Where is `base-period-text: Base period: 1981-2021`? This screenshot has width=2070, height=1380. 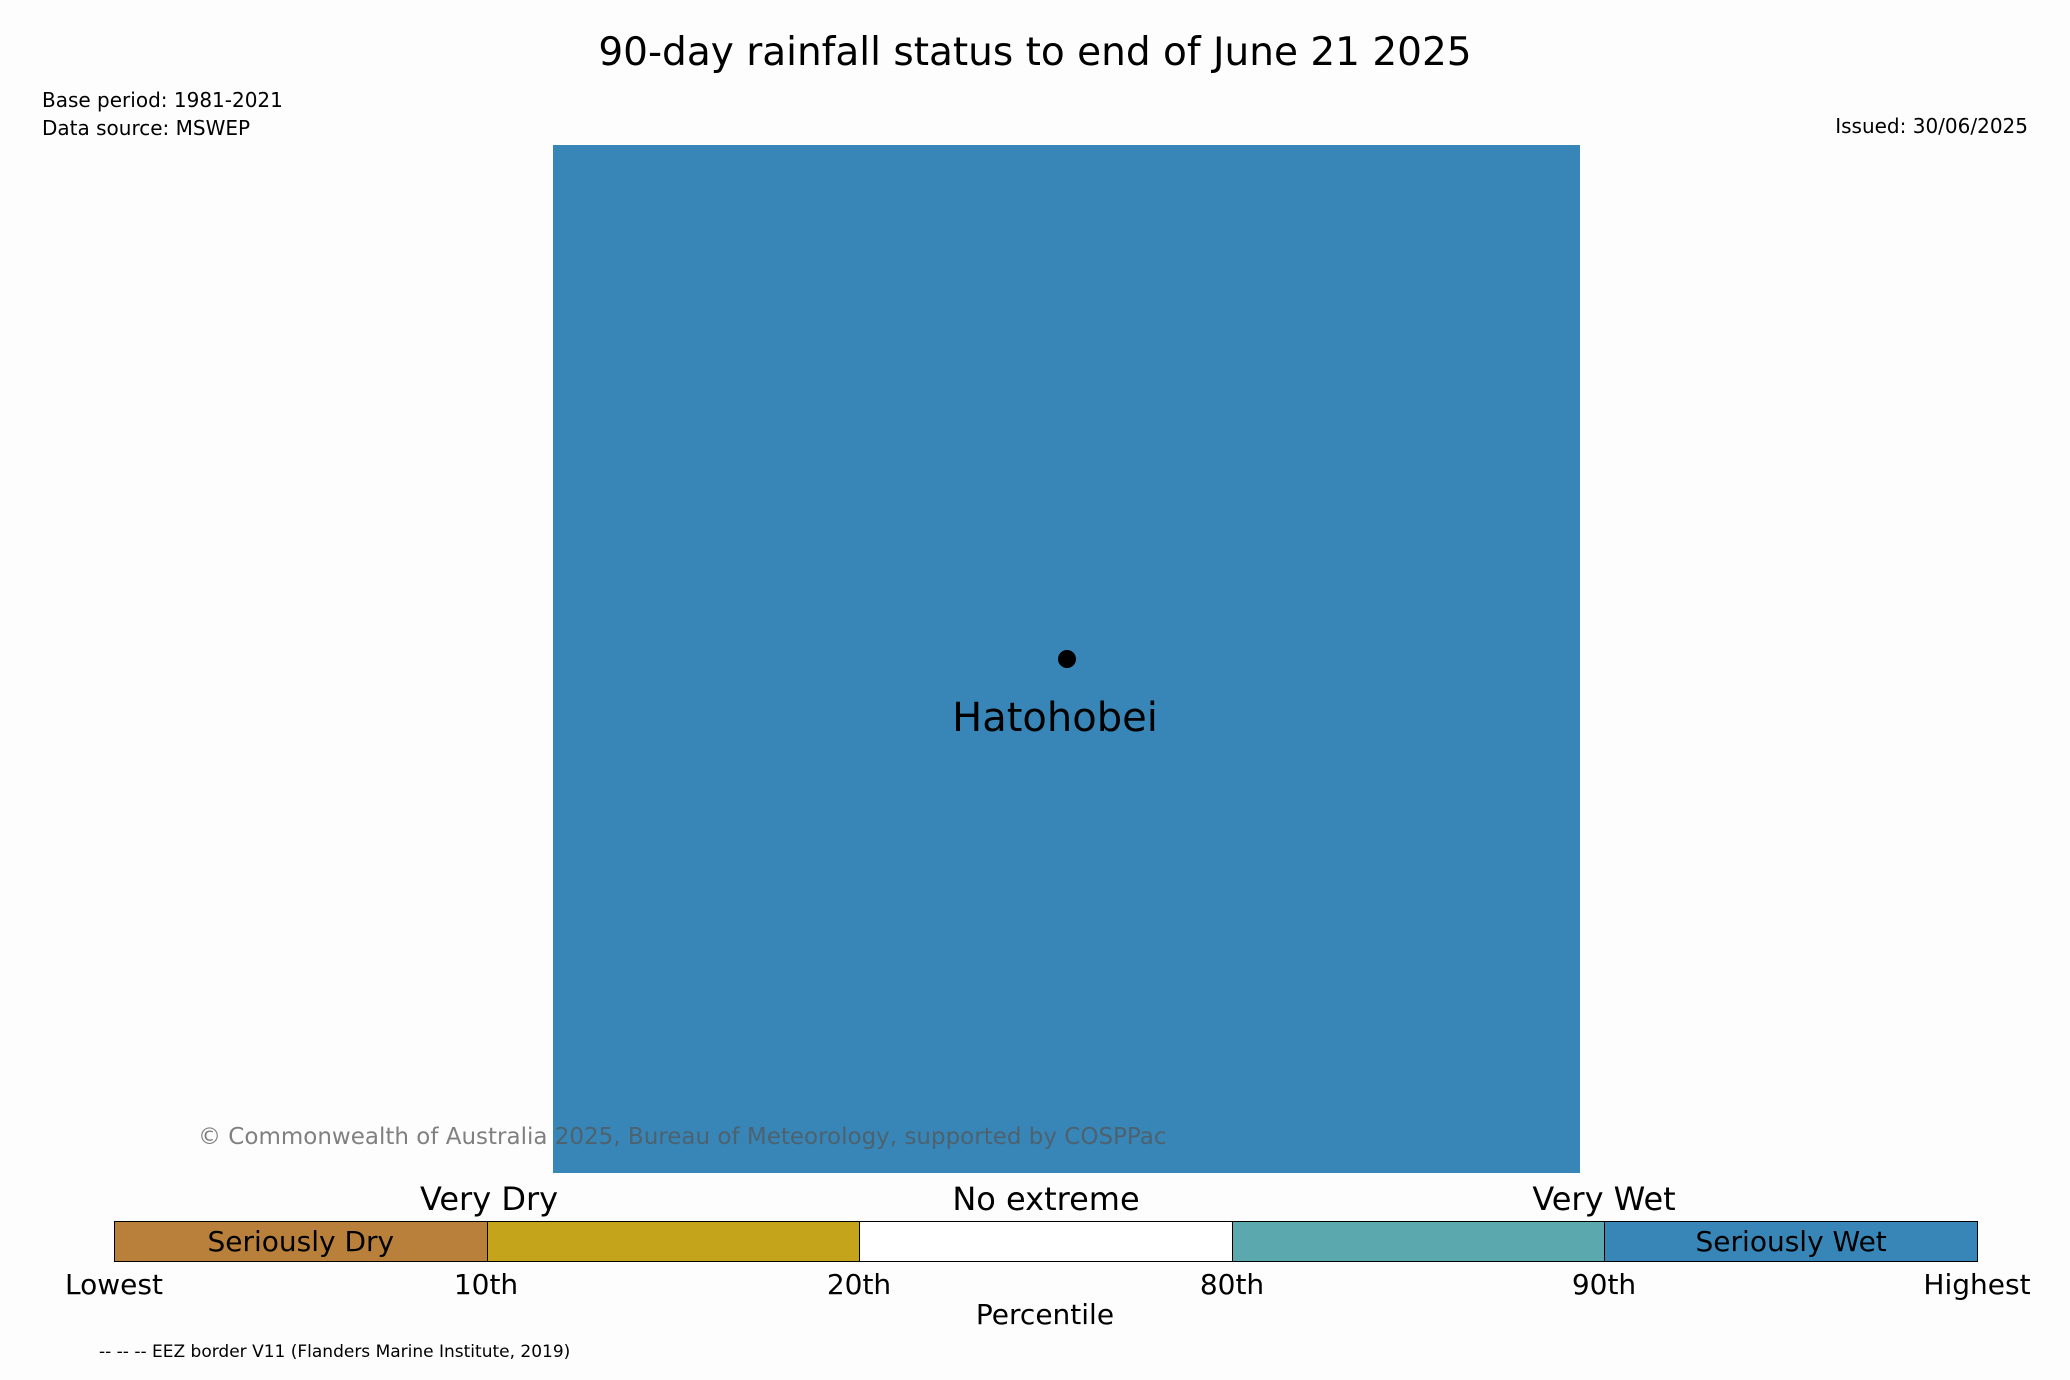
base-period-text: Base period: 1981-2021 is located at coordinates (162, 100).